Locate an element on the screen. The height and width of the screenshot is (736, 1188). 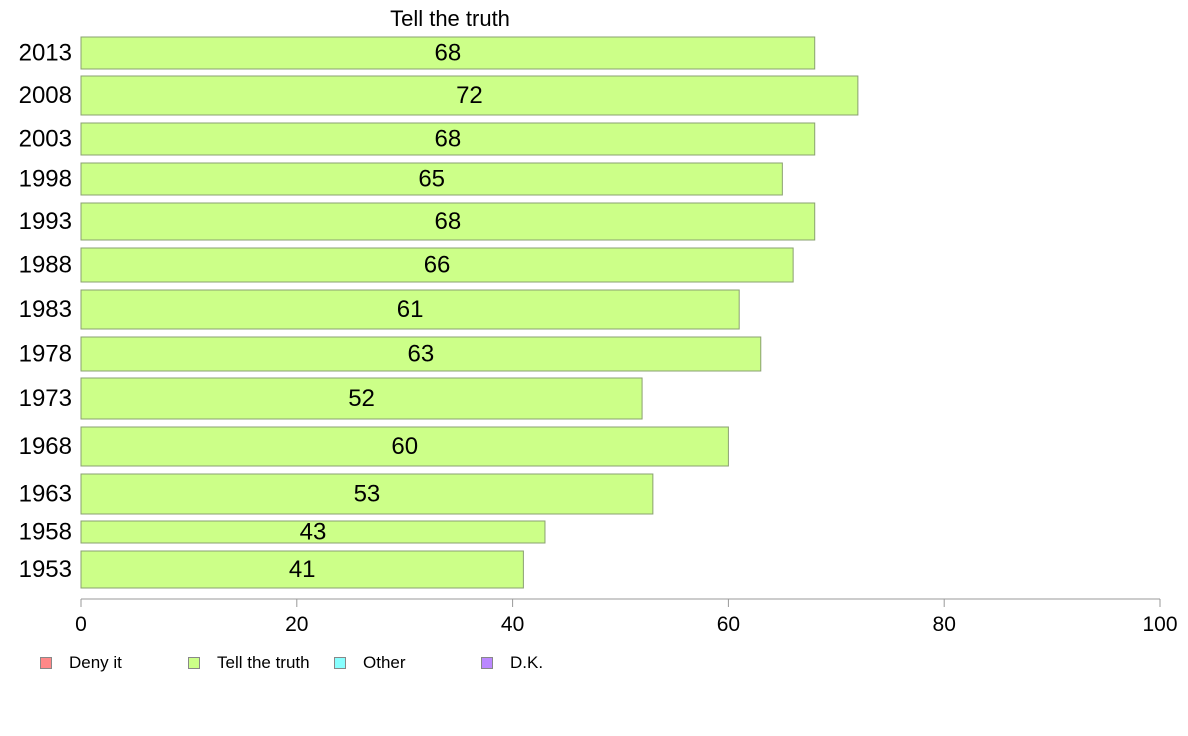
x-axis: 0 20 40 60 80 100 is located at coordinates (626, 617).